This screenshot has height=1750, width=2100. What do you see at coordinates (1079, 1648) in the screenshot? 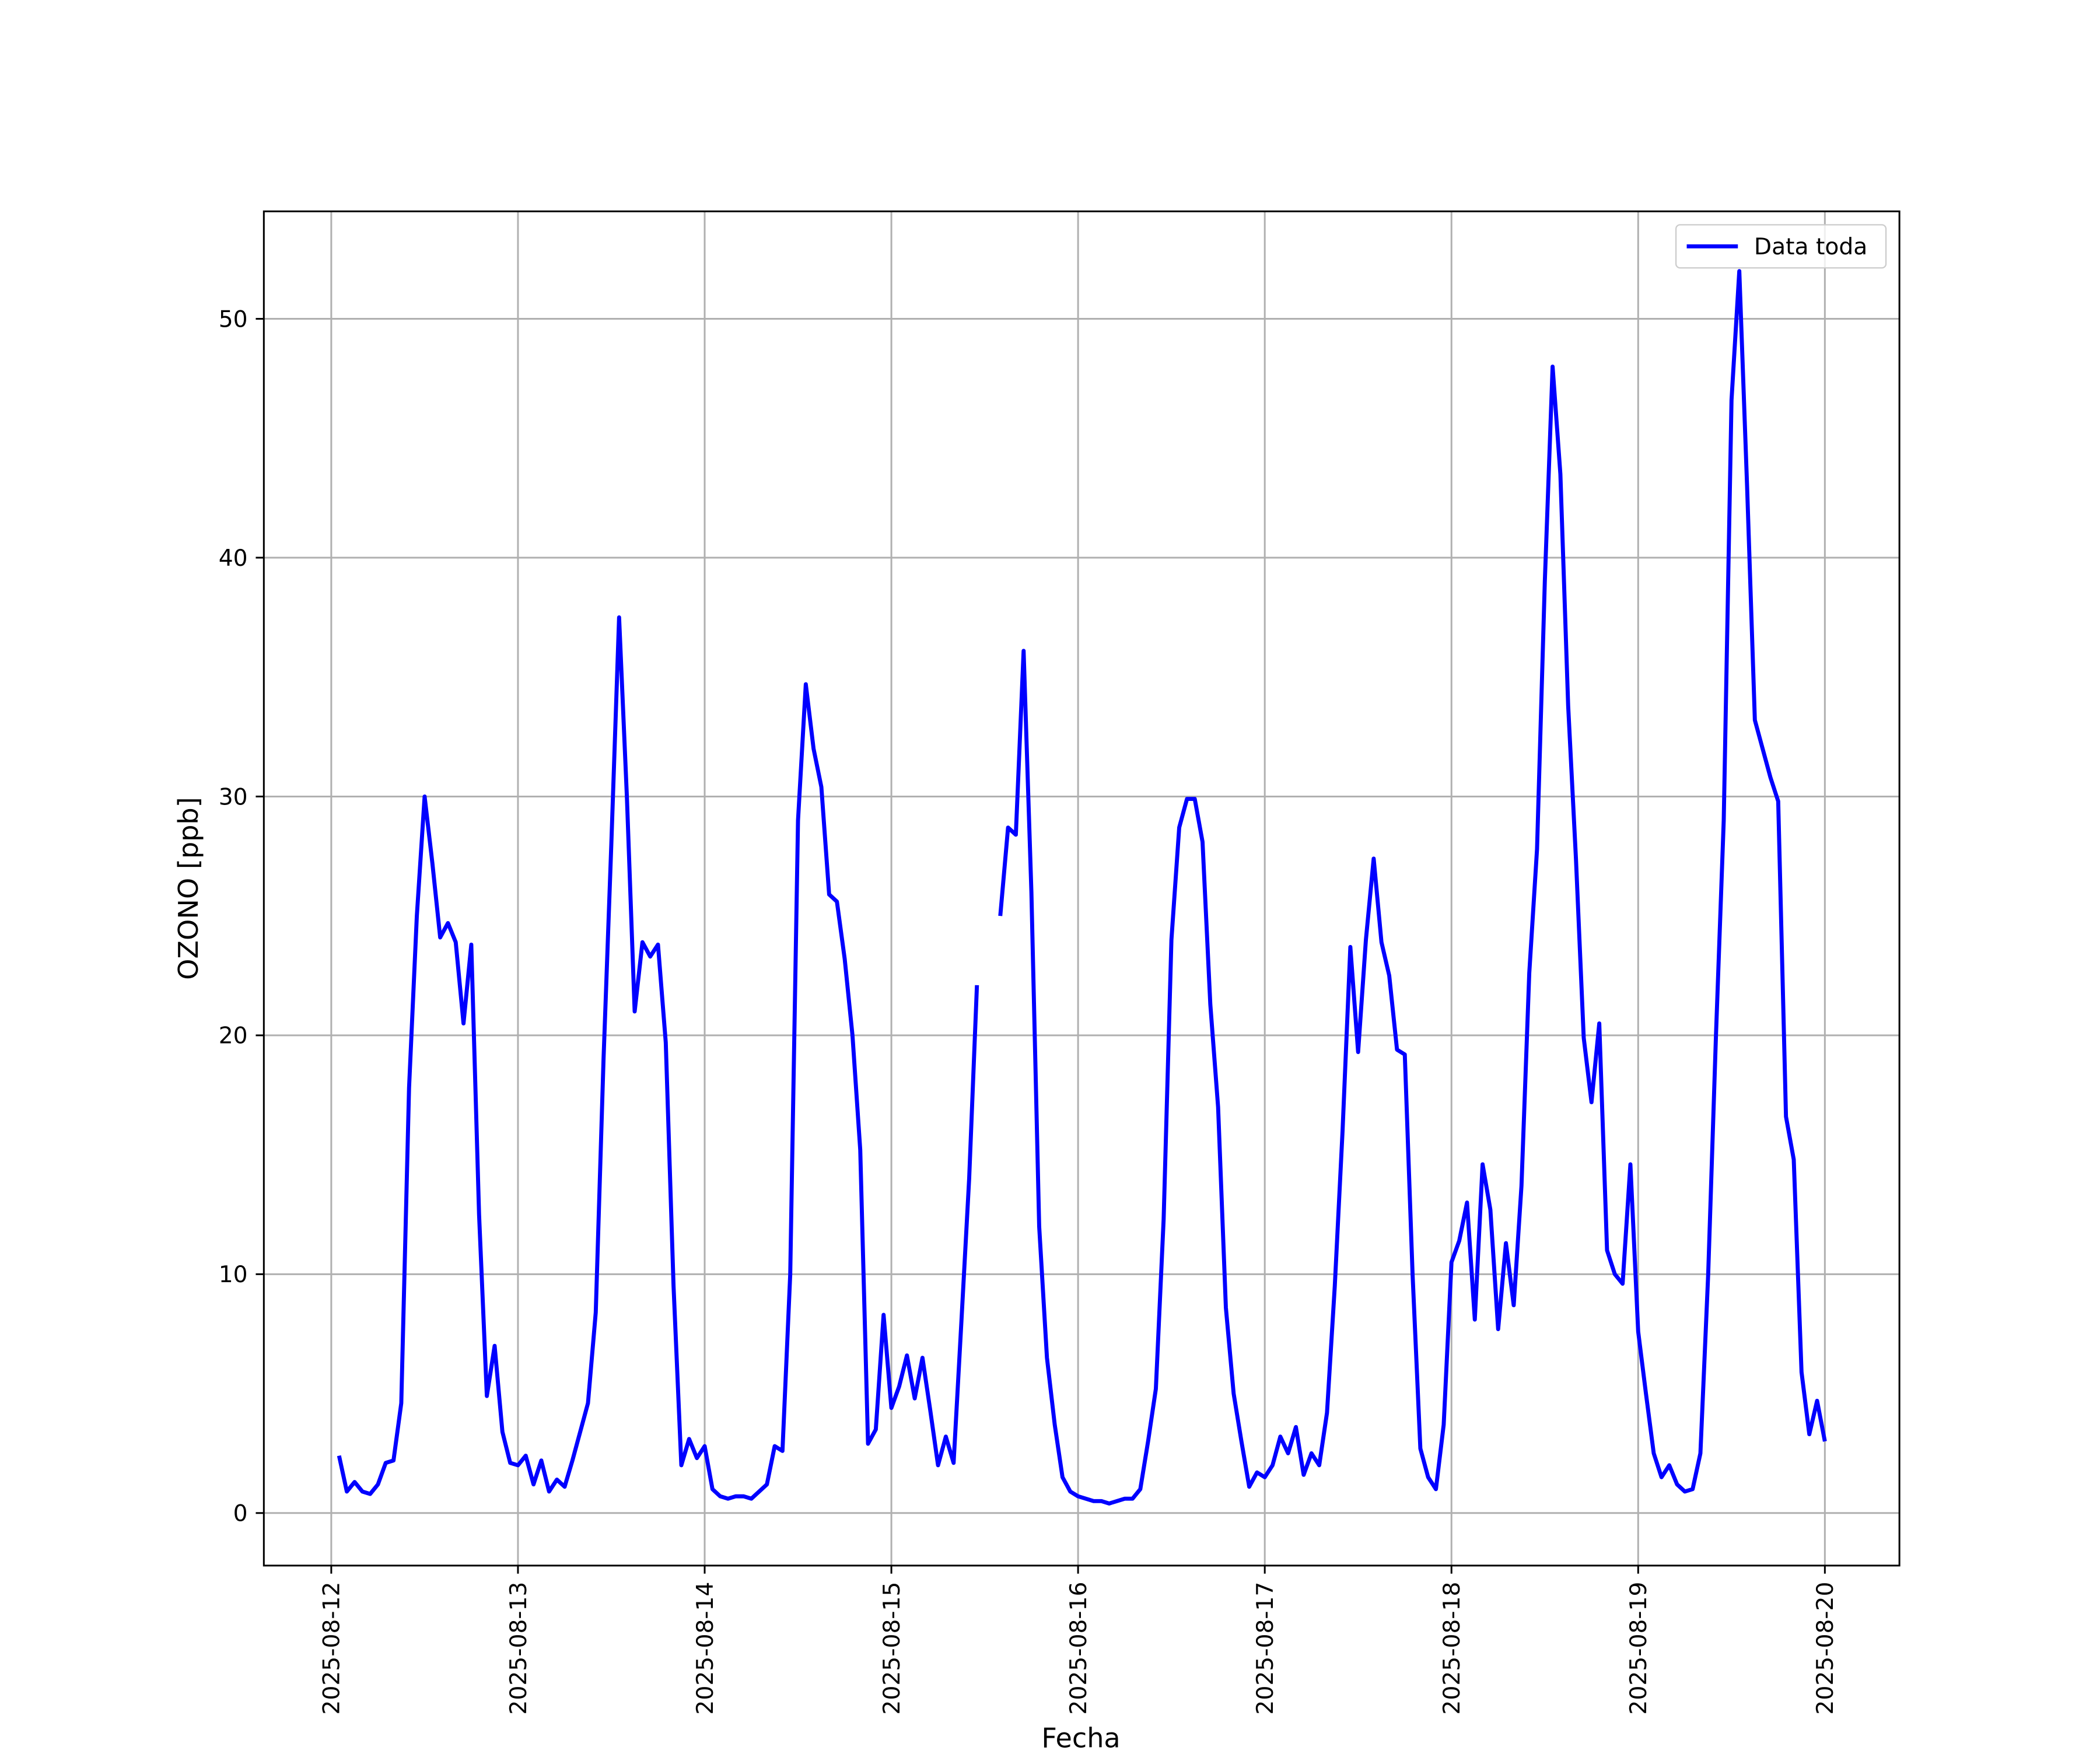
I see `x-tick-label: 2025-08-16` at bounding box center [1079, 1648].